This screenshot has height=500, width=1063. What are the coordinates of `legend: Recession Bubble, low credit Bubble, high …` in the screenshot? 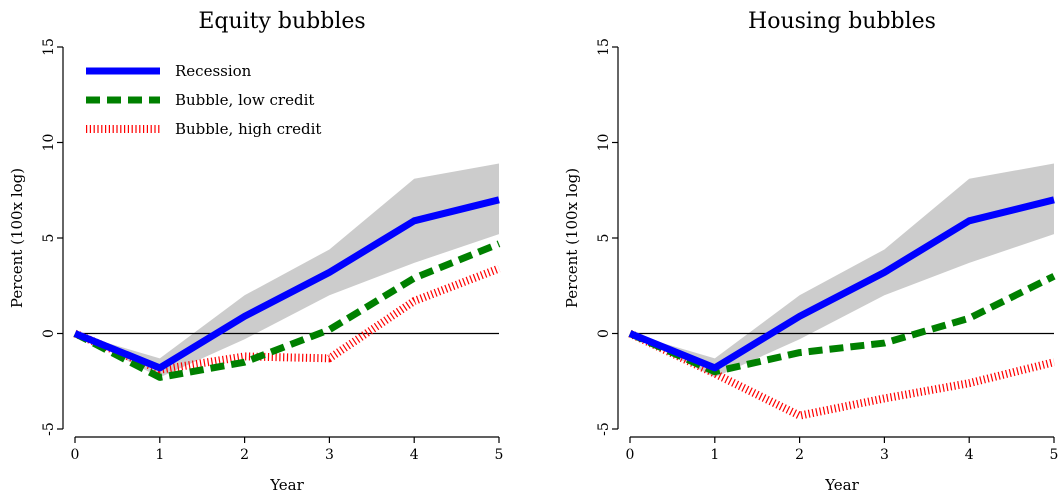 It's located at (203, 100).